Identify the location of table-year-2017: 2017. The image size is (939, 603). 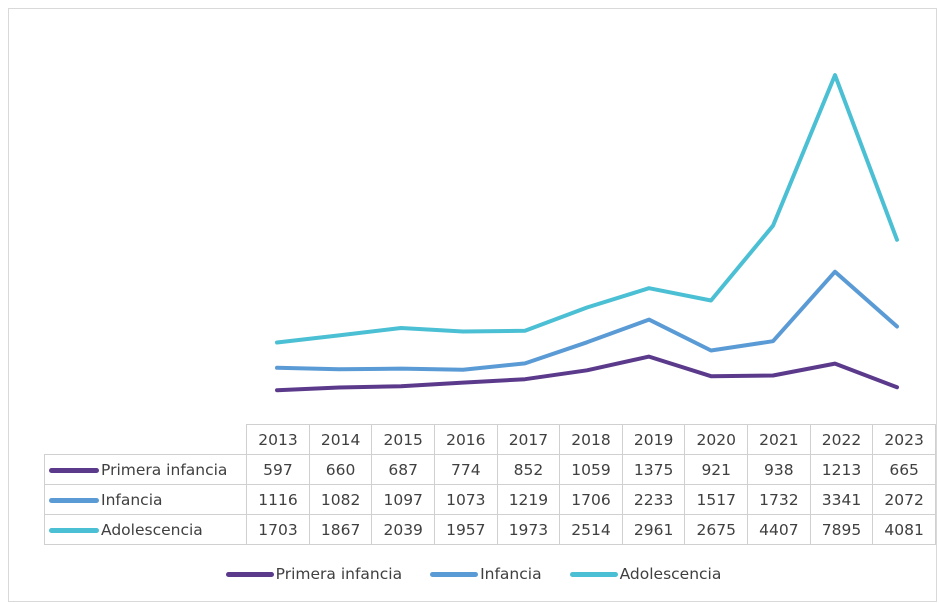
(528, 439).